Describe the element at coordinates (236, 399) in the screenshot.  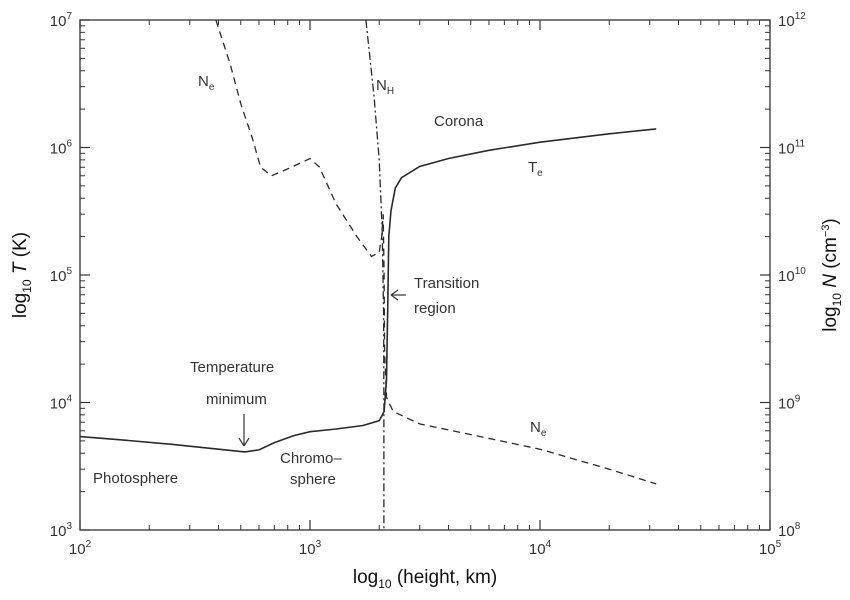
I see `label-minimum: minimum` at that location.